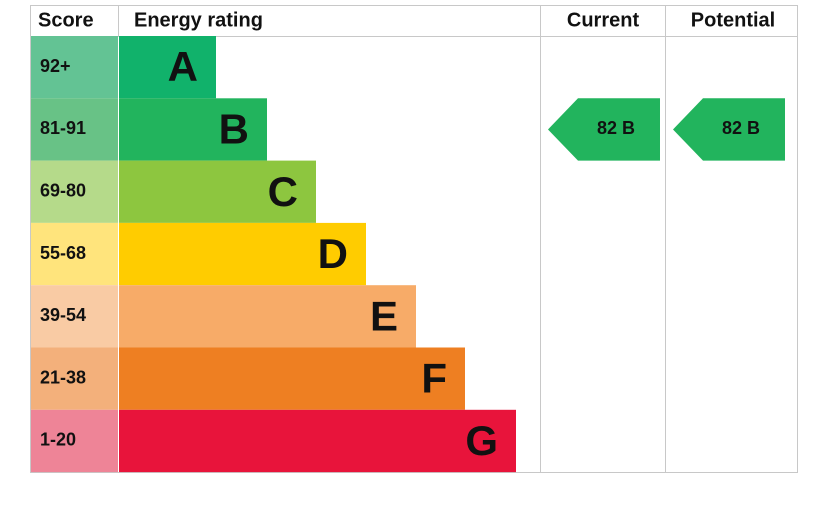 The height and width of the screenshot is (505, 829). Describe the element at coordinates (603, 20) in the screenshot. I see `header-current: Current` at that location.